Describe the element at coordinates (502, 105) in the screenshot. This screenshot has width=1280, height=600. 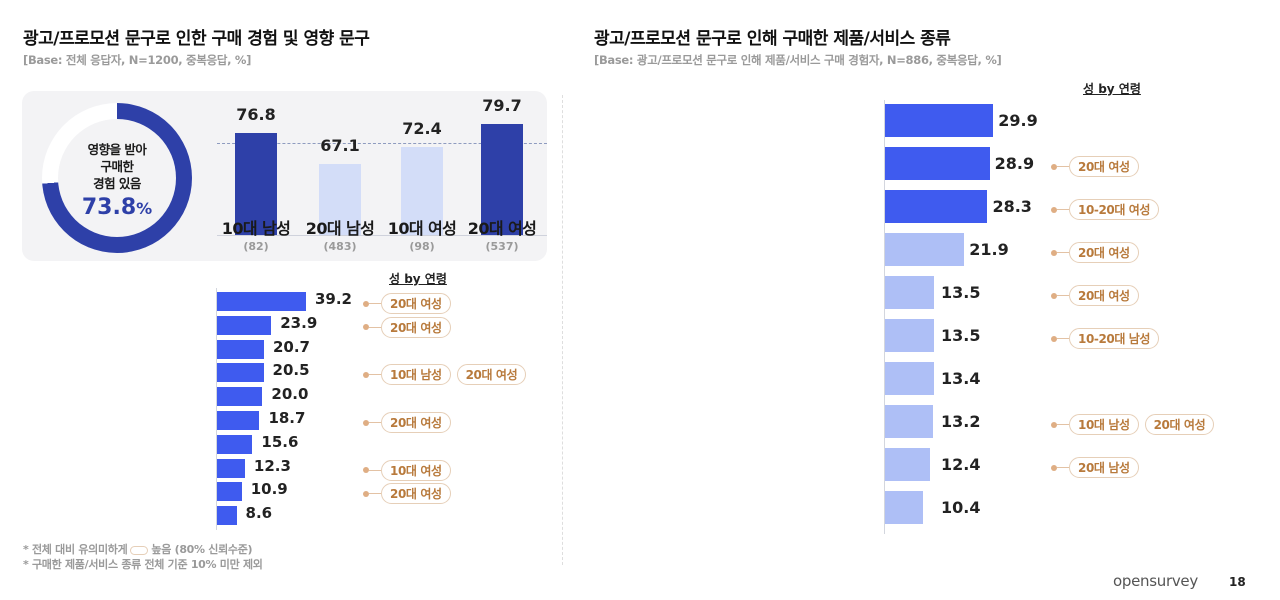
I see `column-value: 79.7` at that location.